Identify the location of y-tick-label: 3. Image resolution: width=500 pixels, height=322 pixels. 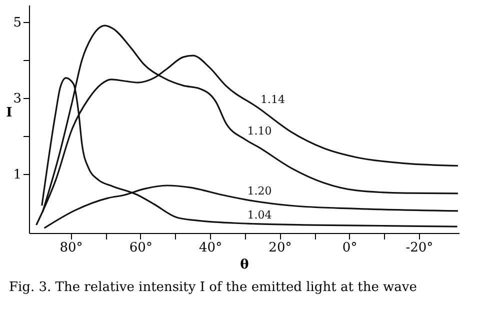
(17, 99).